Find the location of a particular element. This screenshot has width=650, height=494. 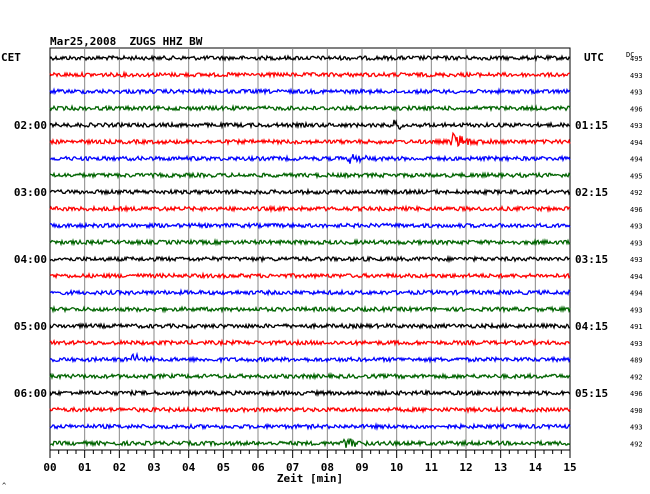

right-time-label: 02:15 is located at coordinates (591, 192).